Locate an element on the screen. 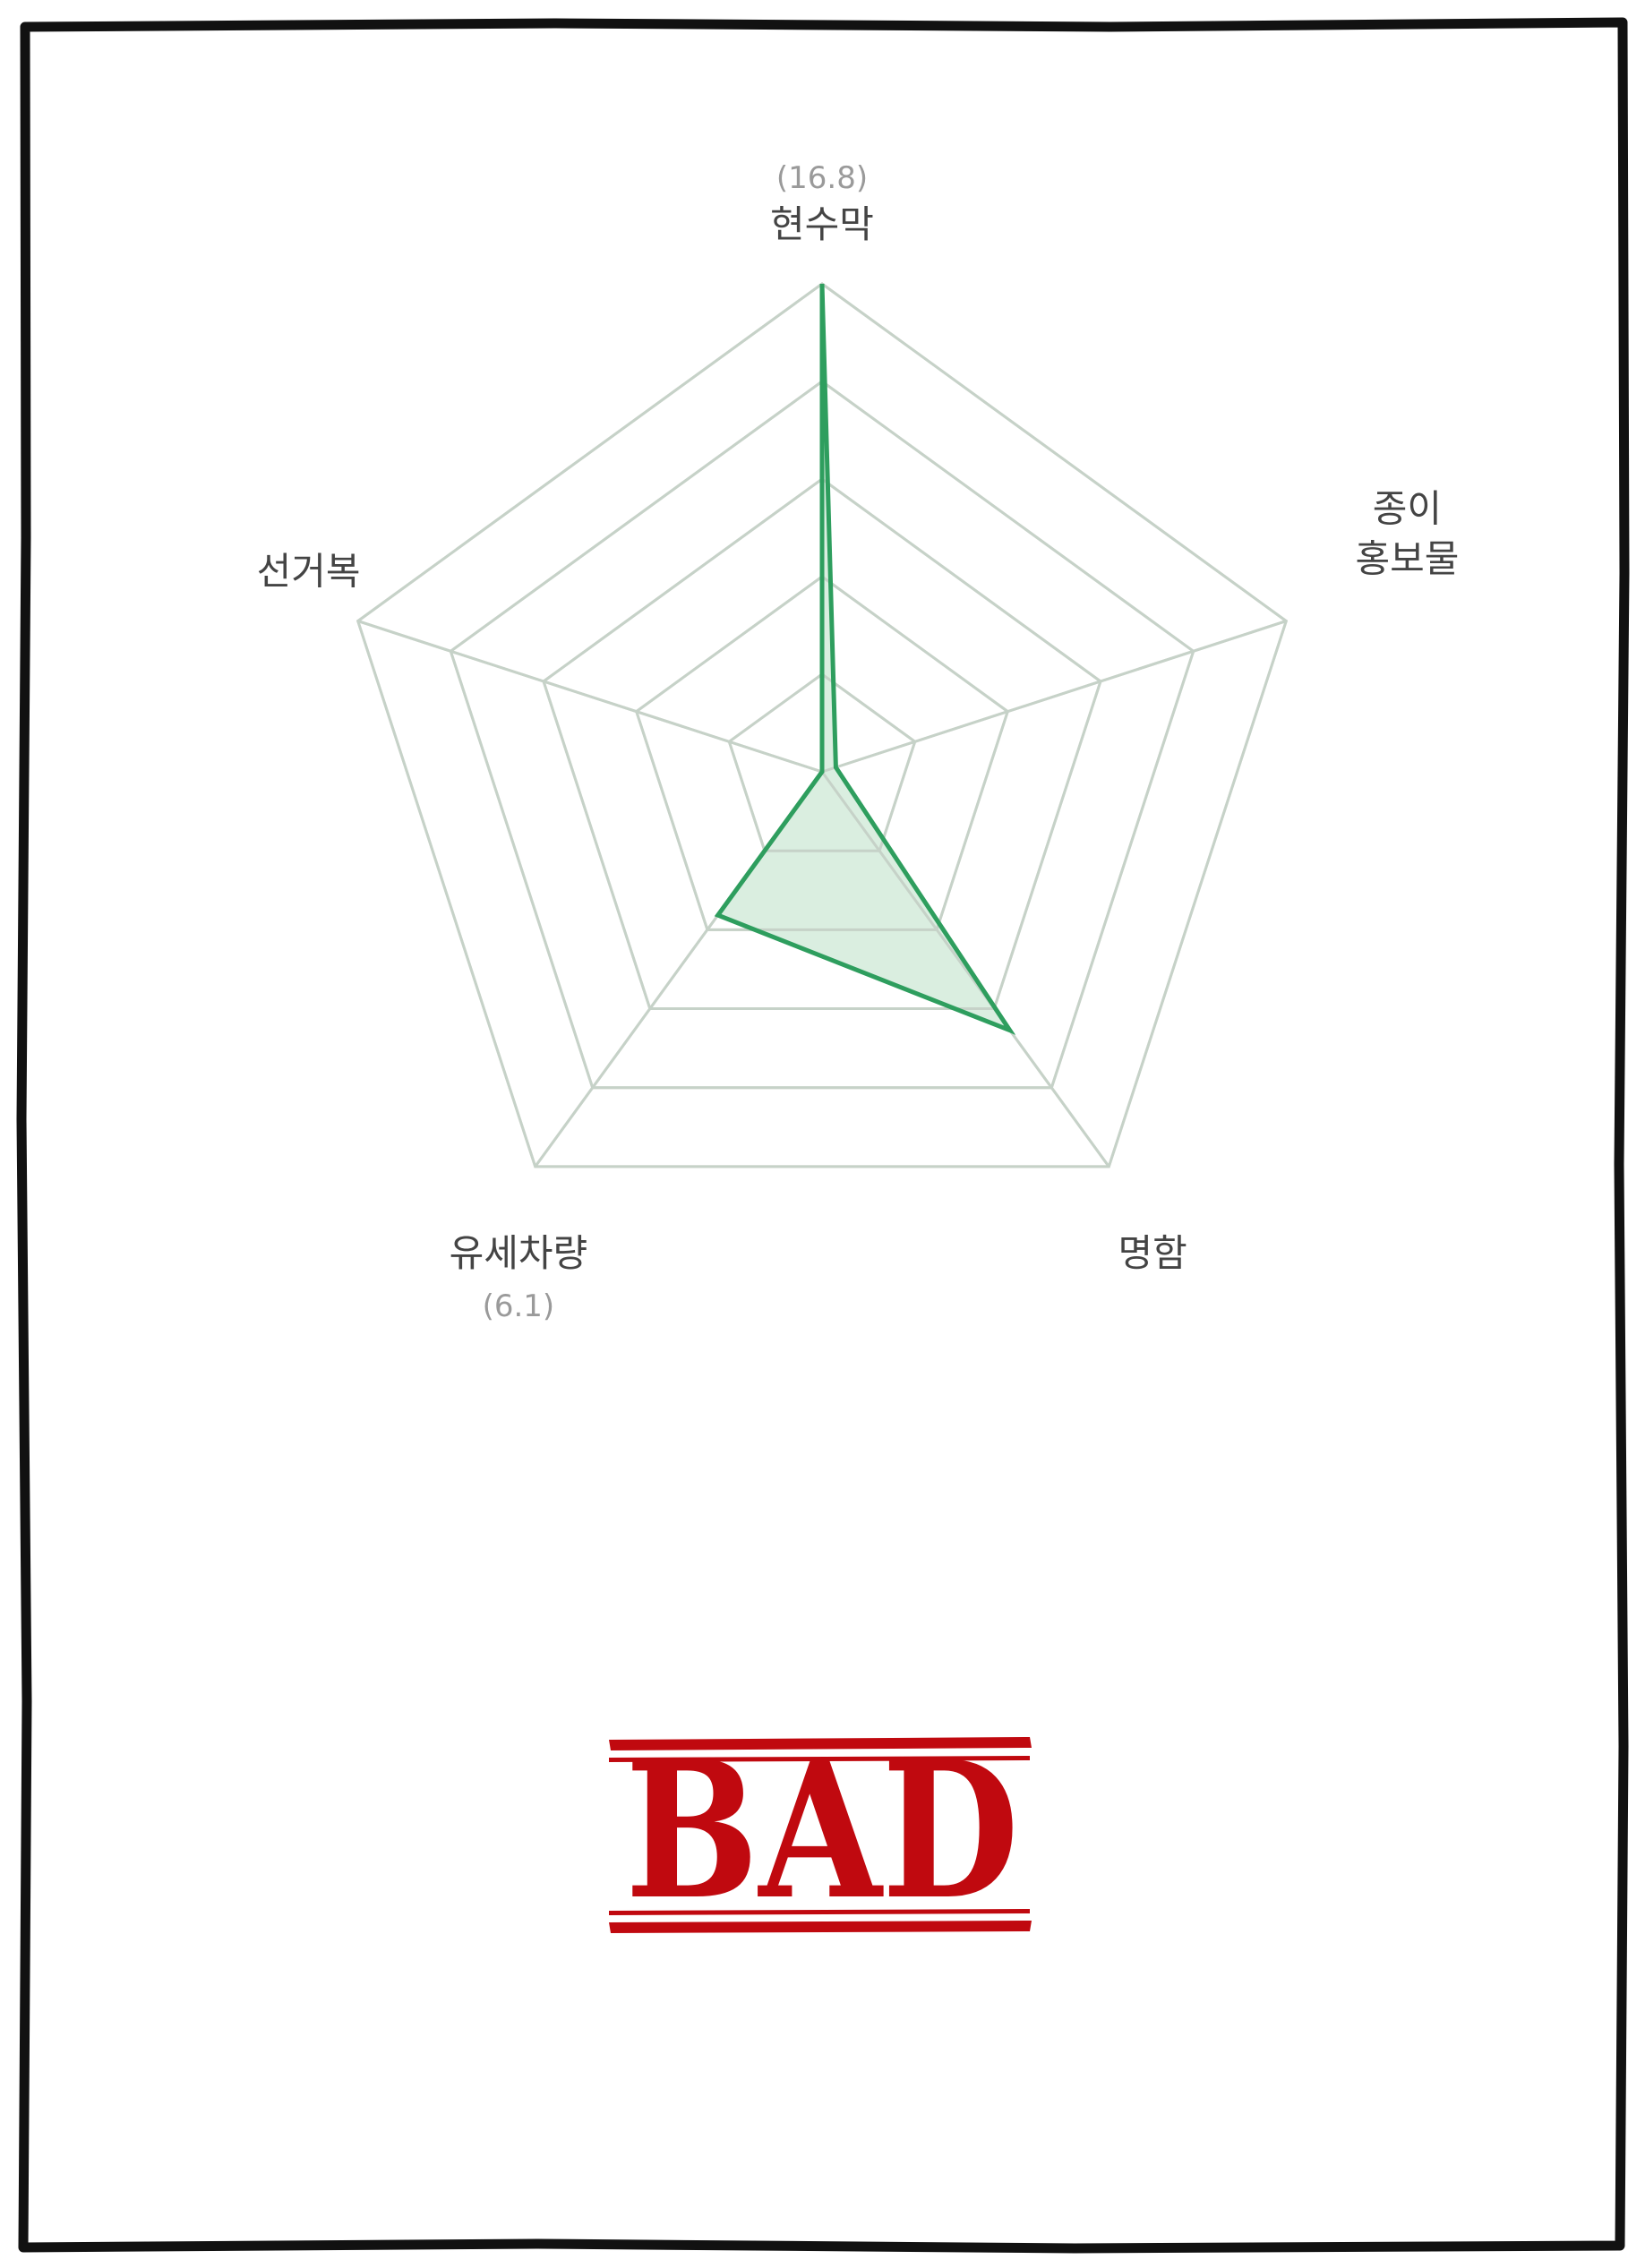  axis-label-text: 선거복 is located at coordinates (309, 572).